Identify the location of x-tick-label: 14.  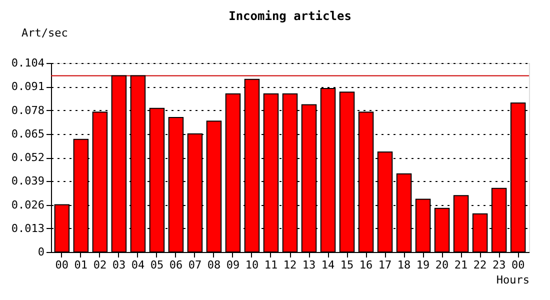
(328, 265).